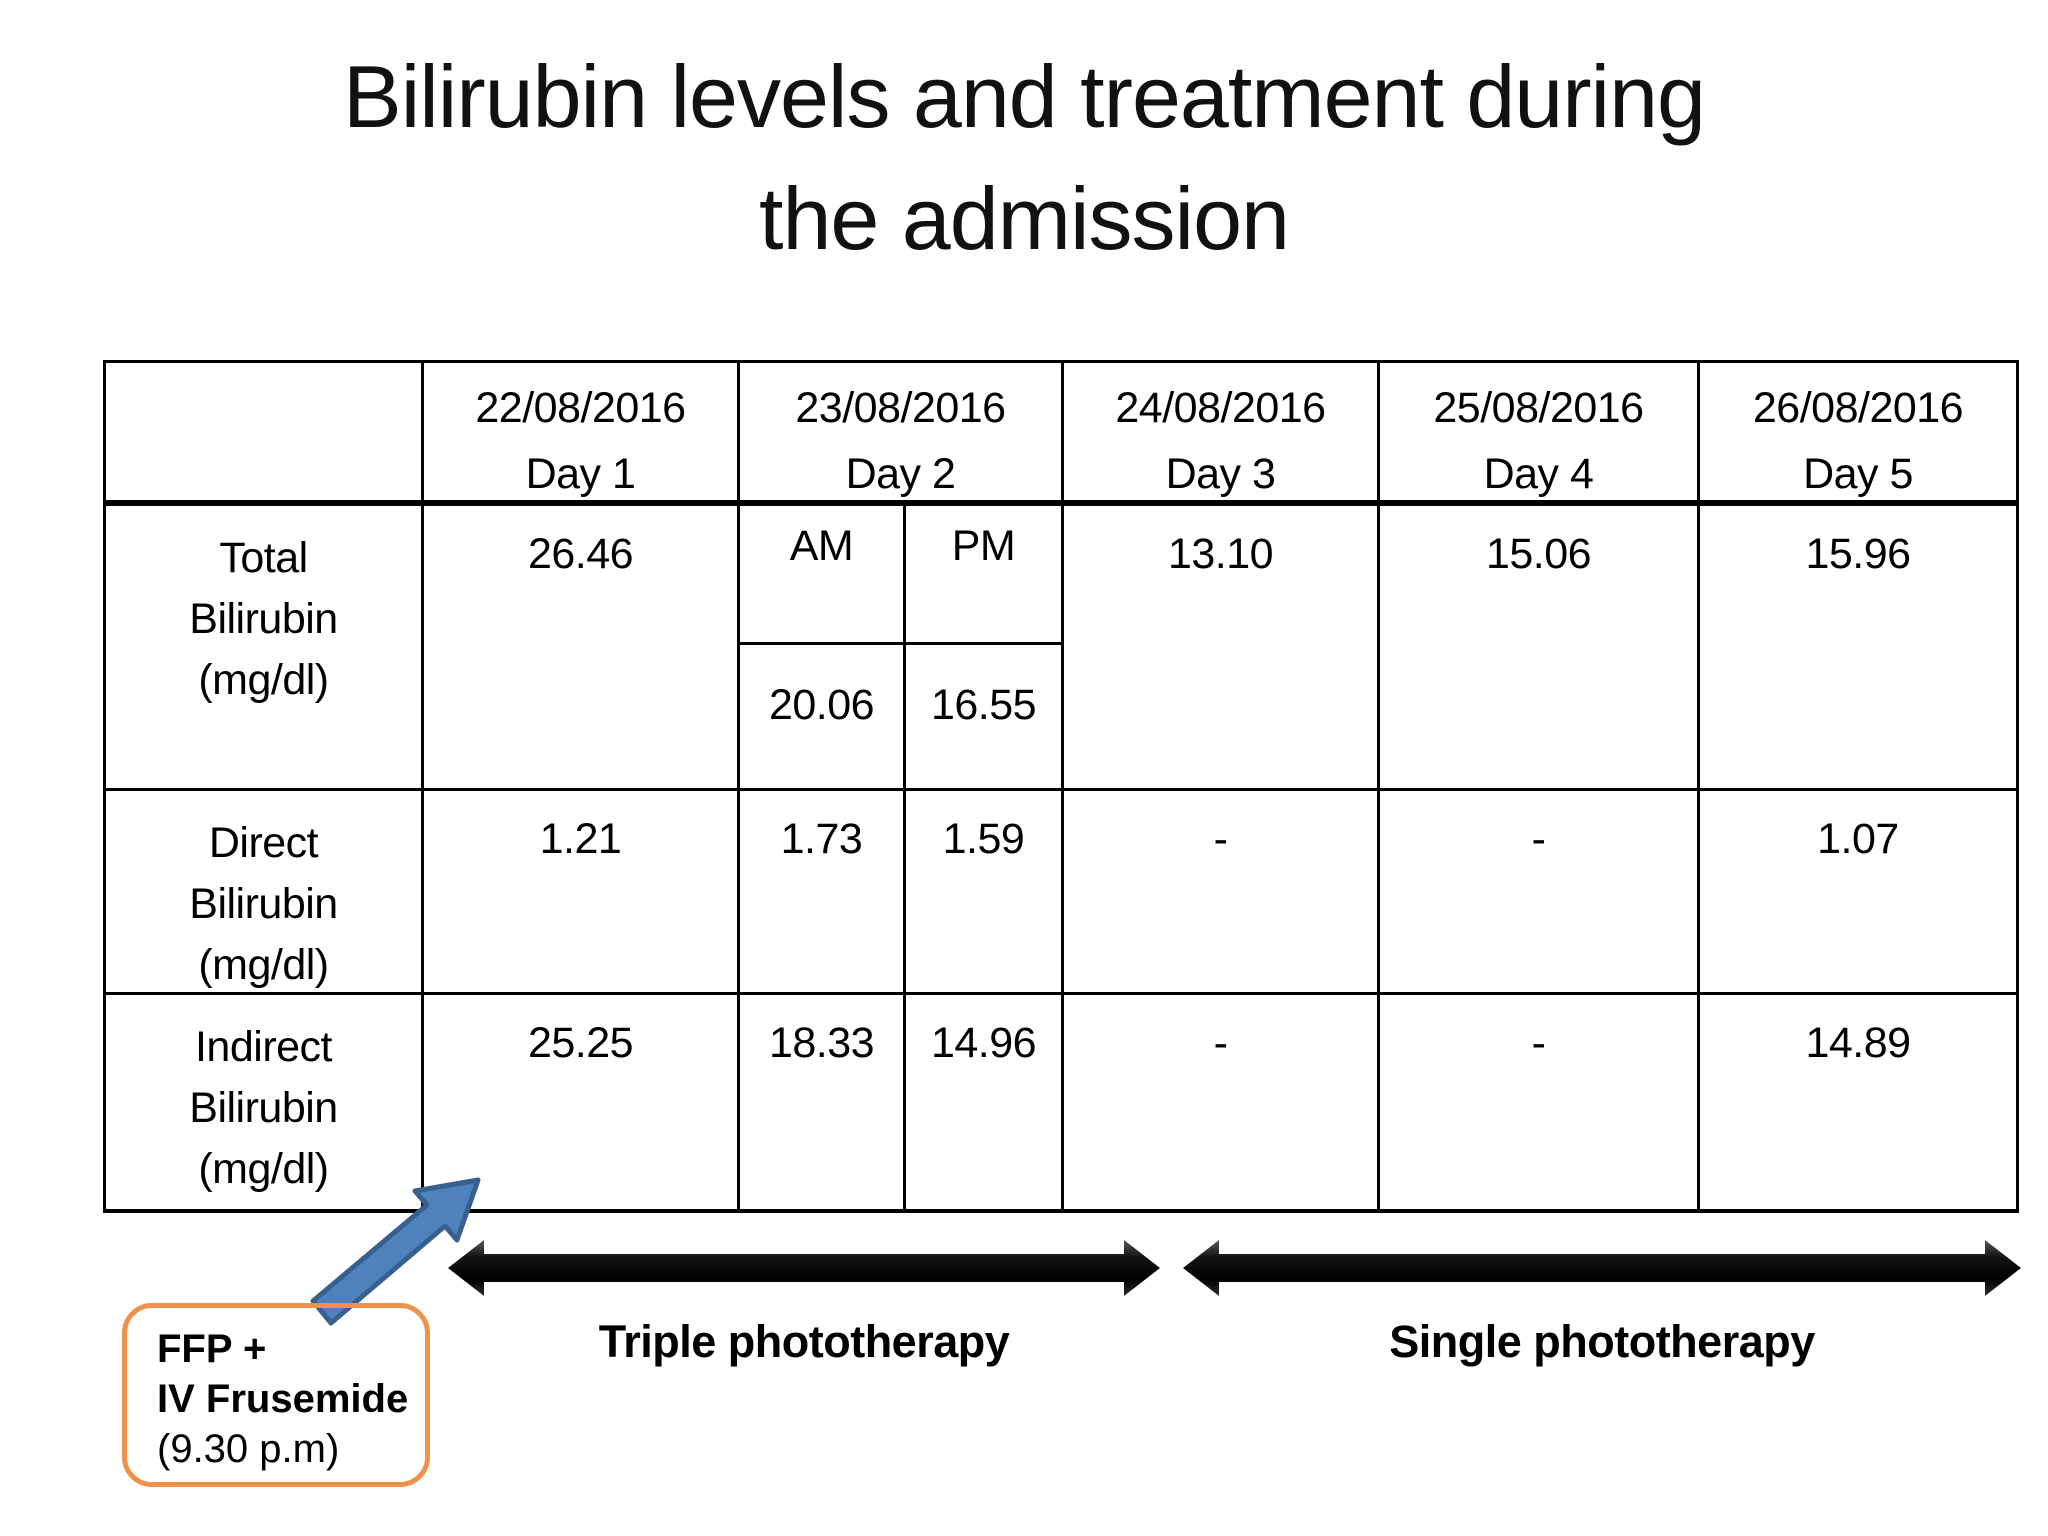  What do you see at coordinates (985, 718) in the screenshot?
I see `cell-total-day2-pm: 16.55` at bounding box center [985, 718].